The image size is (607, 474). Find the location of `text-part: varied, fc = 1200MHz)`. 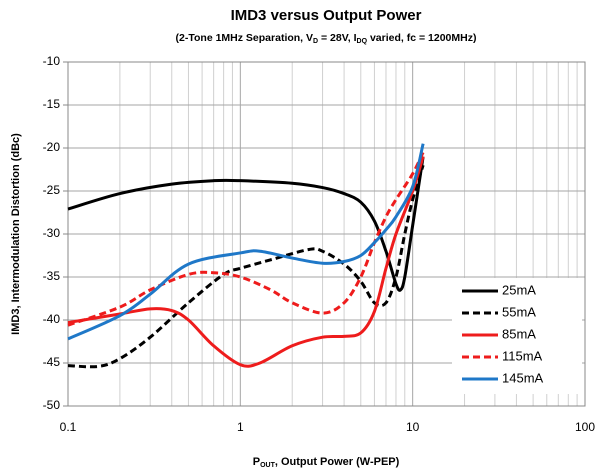

text-part: varied, fc = 1200MHz) is located at coordinates (421, 38).